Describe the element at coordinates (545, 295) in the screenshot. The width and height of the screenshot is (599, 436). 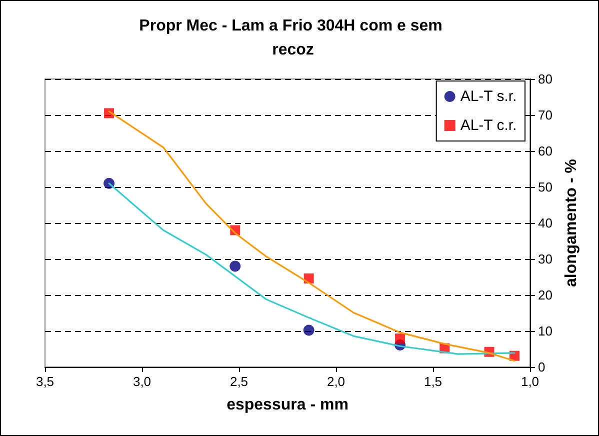
I see `y-tick-label: 20` at that location.